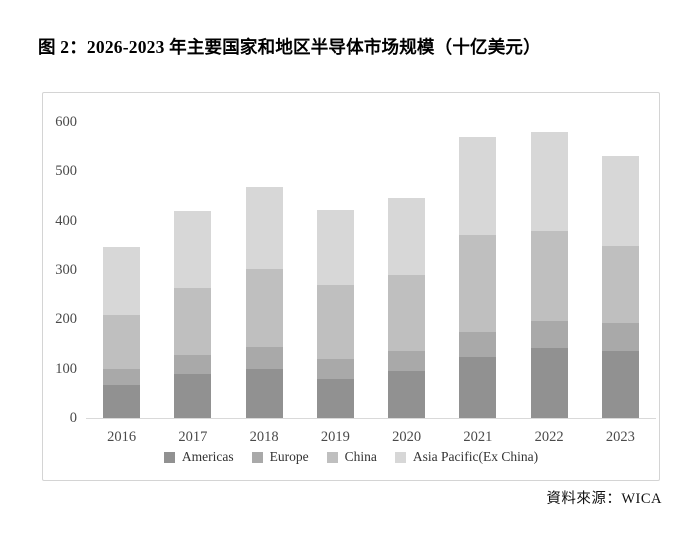  What do you see at coordinates (289, 456) in the screenshot?
I see `legend-label: Europe` at bounding box center [289, 456].